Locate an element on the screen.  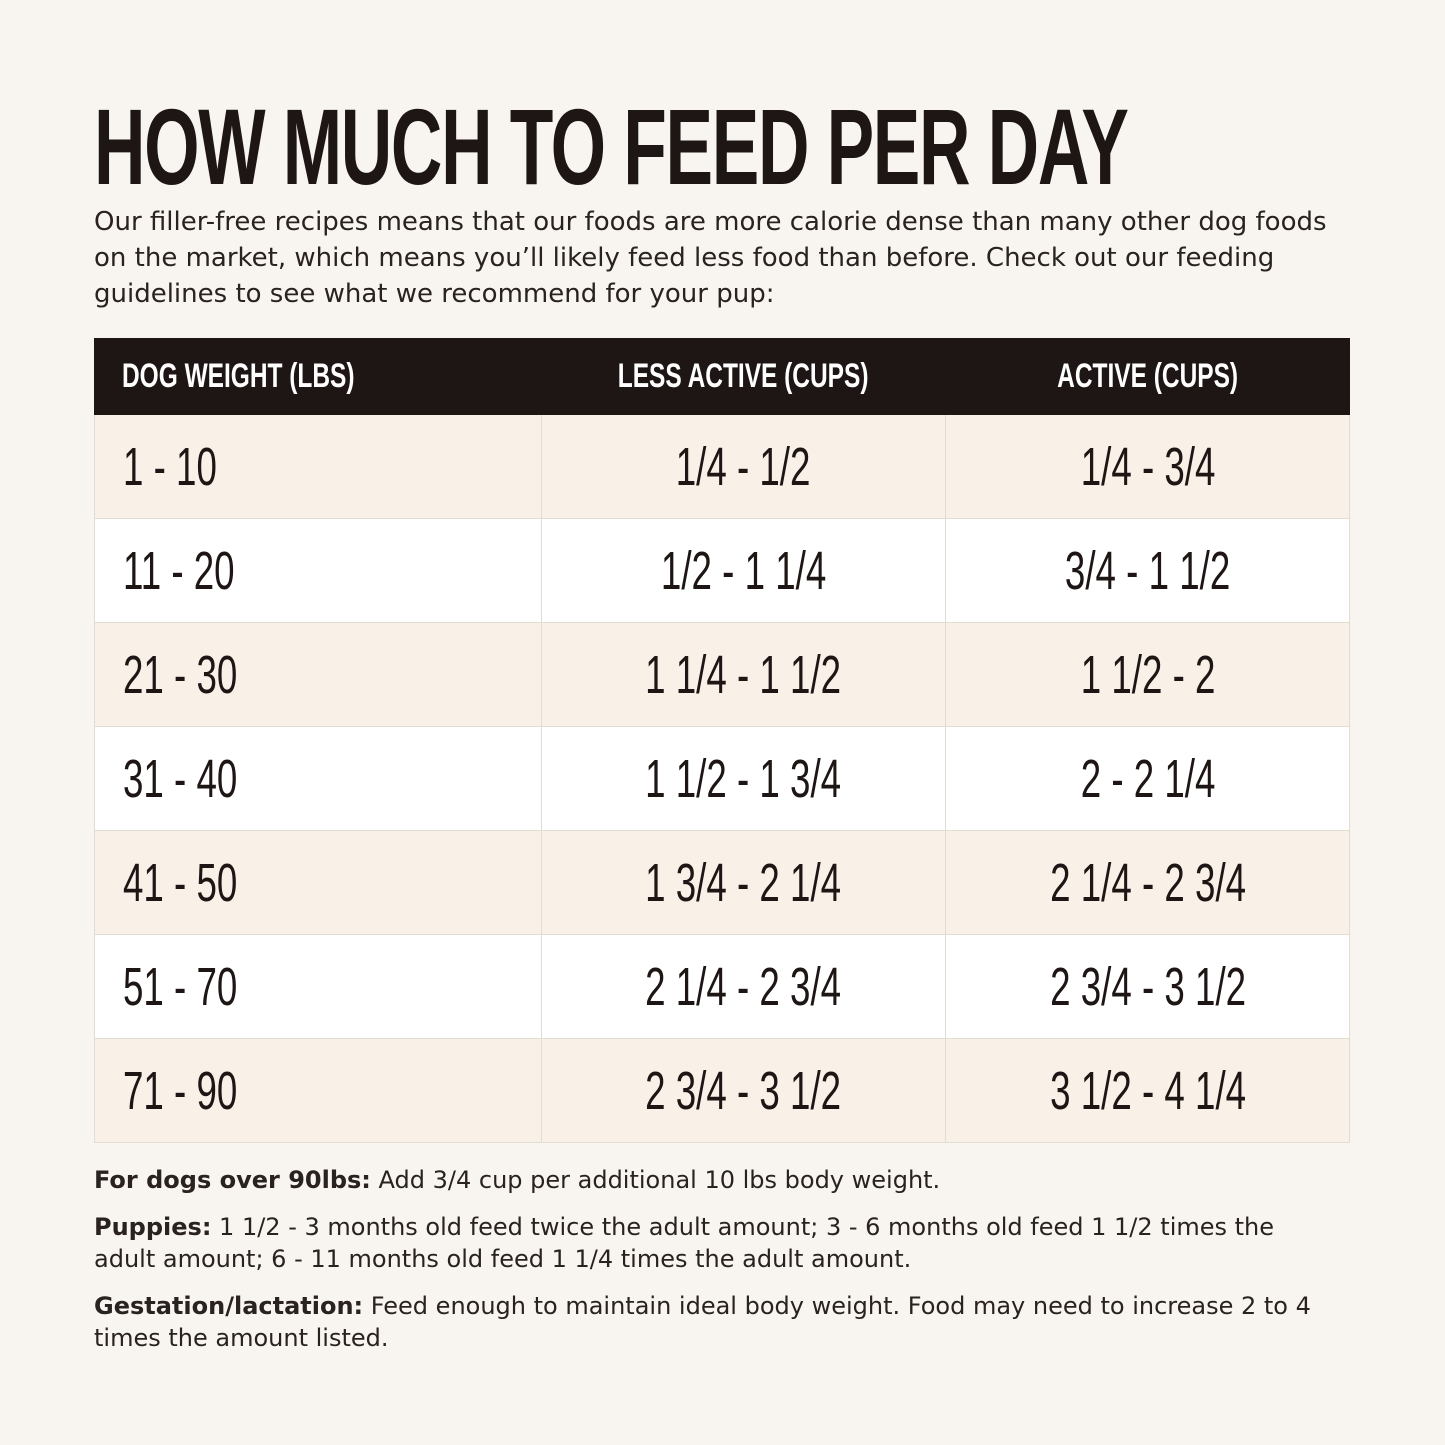
cell-active-text: 3/4 - 1 1/2 is located at coordinates (1147, 570).